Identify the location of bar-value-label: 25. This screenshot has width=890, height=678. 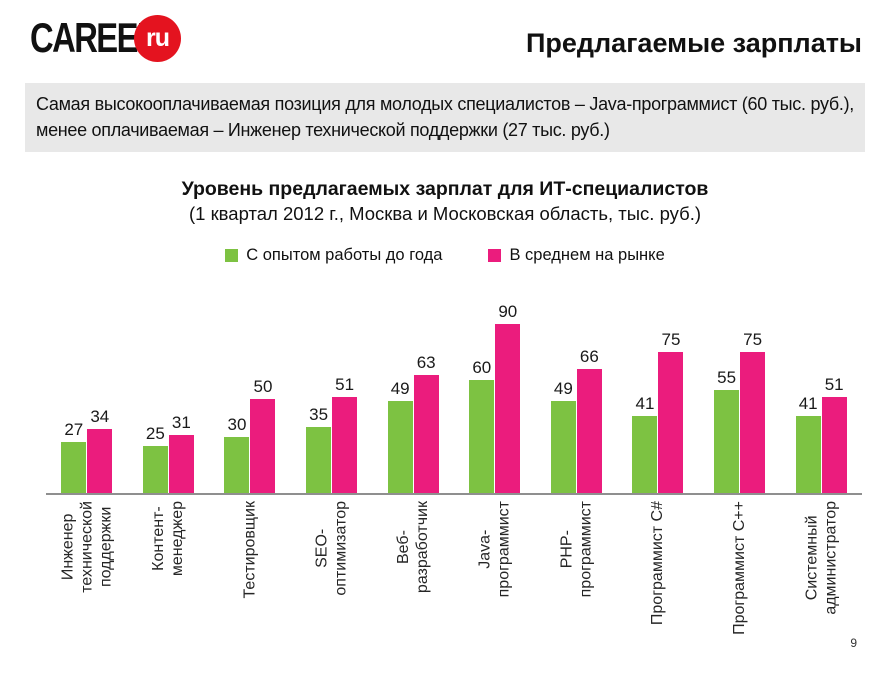
(155, 433).